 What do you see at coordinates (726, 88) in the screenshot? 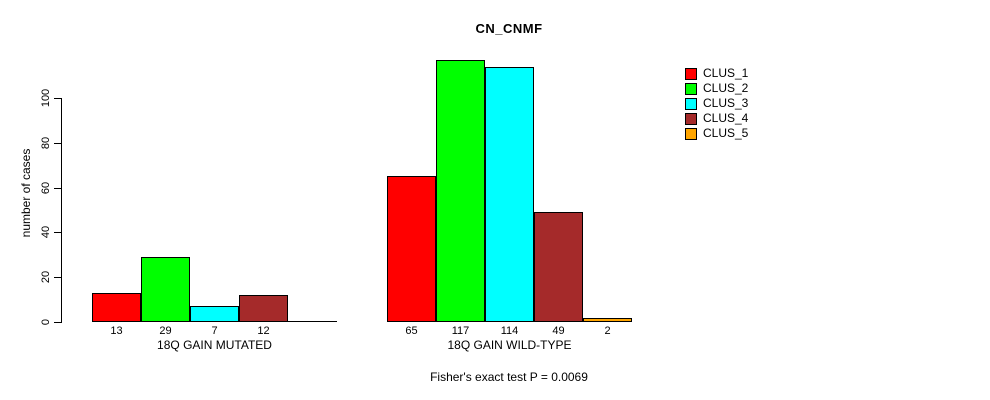
I see `legend-label: CLUS_2` at bounding box center [726, 88].